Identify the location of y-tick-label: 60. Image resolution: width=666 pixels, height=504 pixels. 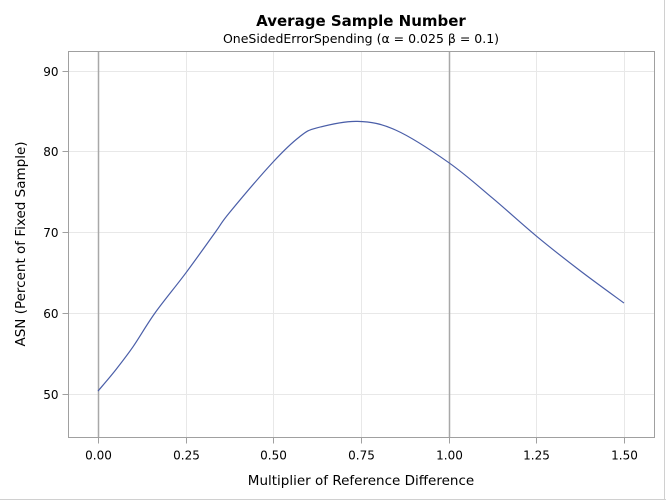
(50, 314).